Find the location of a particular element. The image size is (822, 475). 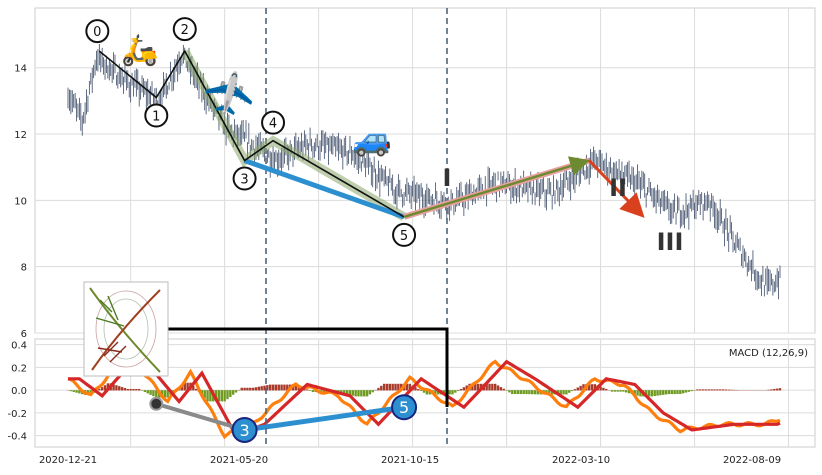

price-ytick-label: 14 is located at coordinates (20, 69).